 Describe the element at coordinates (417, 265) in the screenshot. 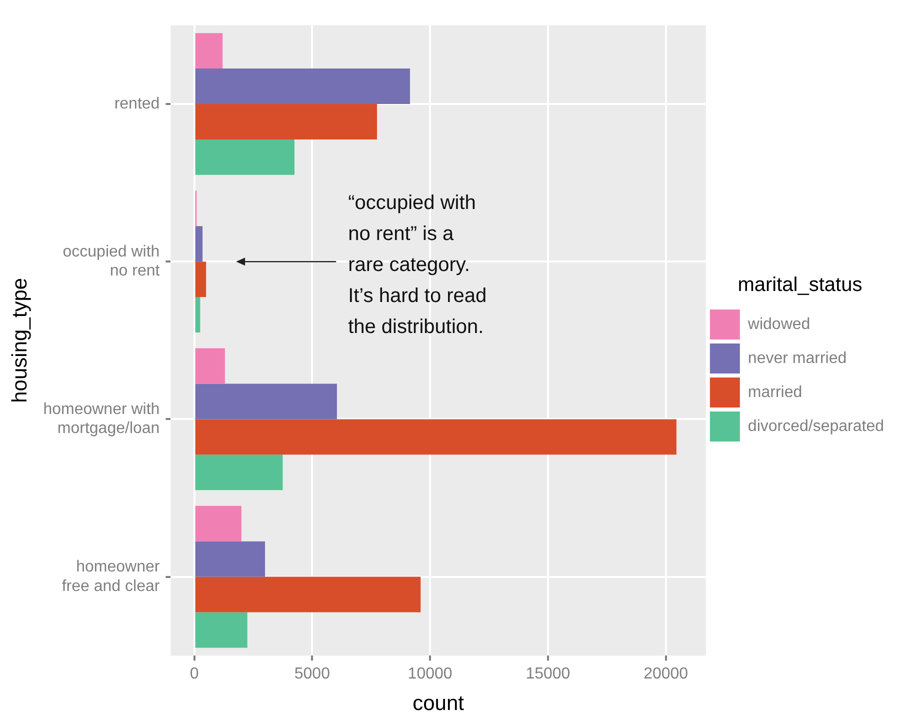

I see `annotation: “occupied with no rent” is a rare category. It’s hard to read the distribution.` at that location.